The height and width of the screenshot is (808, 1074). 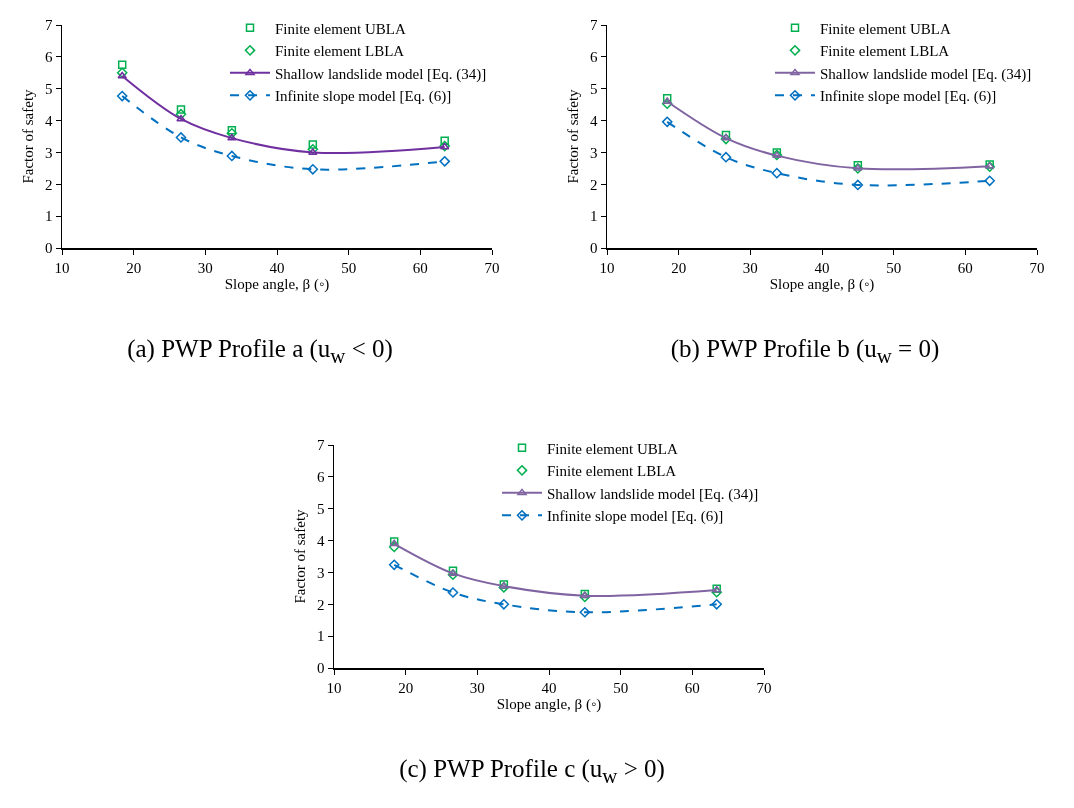 What do you see at coordinates (805, 352) in the screenshot?
I see `text: (b) PWP Profile b (u$_{w}$ = 0)` at bounding box center [805, 352].